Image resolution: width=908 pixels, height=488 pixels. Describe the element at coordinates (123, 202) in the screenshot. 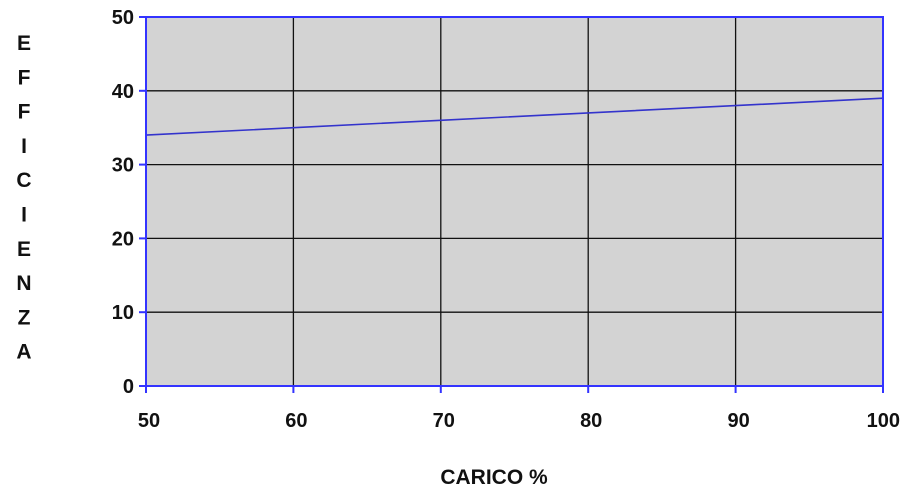

I see `y-tick-labels: 0 10 20 30 40 50` at that location.